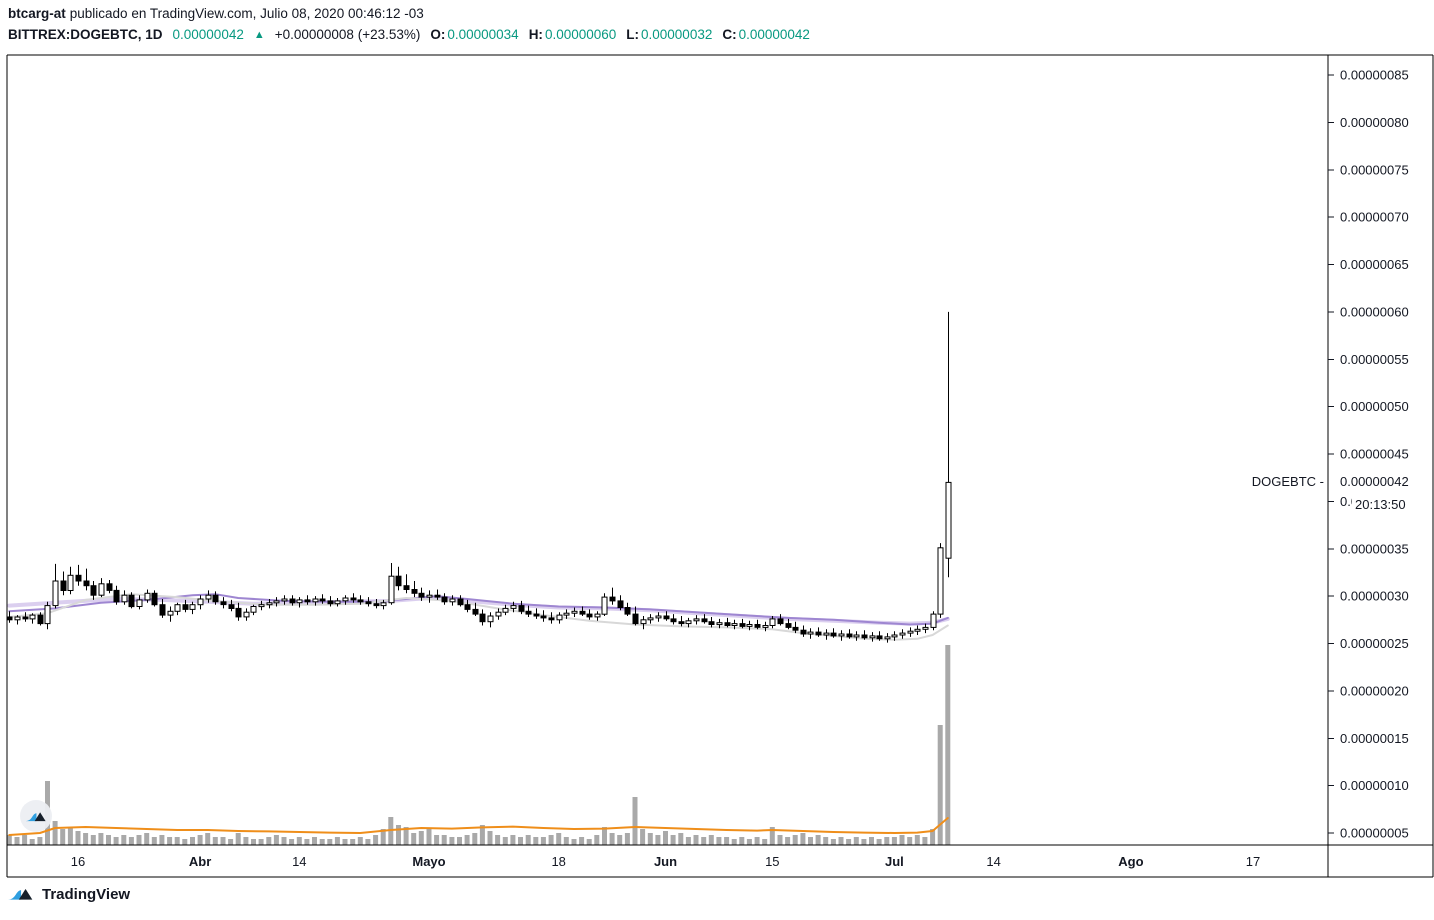 The width and height of the screenshot is (1434, 920). Describe the element at coordinates (37, 13) in the screenshot. I see `author-name: btcarg-at` at that location.